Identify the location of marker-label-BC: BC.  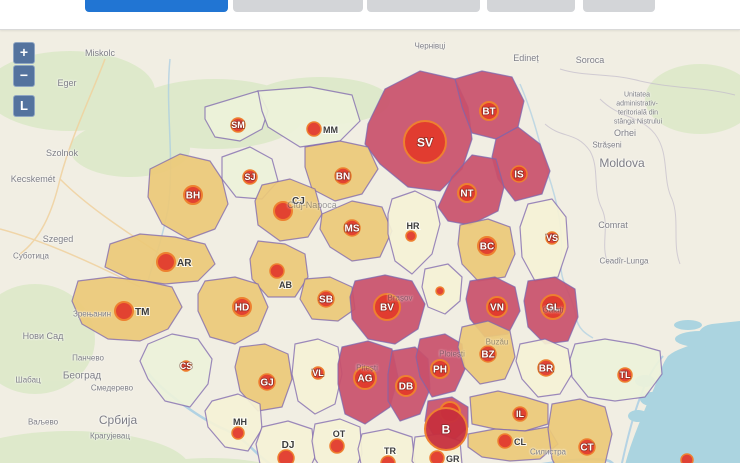
(487, 247).